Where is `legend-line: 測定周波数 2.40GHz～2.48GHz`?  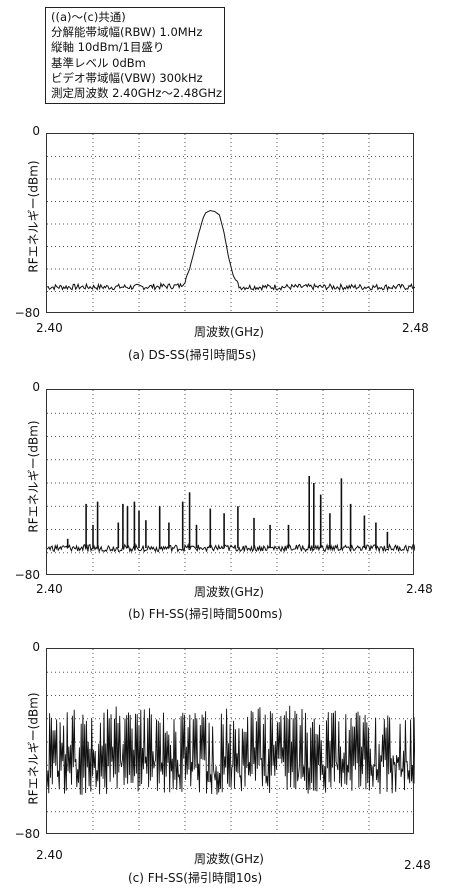
legend-line: 測定周波数 2.40GHz～2.48GHz is located at coordinates (137, 93).